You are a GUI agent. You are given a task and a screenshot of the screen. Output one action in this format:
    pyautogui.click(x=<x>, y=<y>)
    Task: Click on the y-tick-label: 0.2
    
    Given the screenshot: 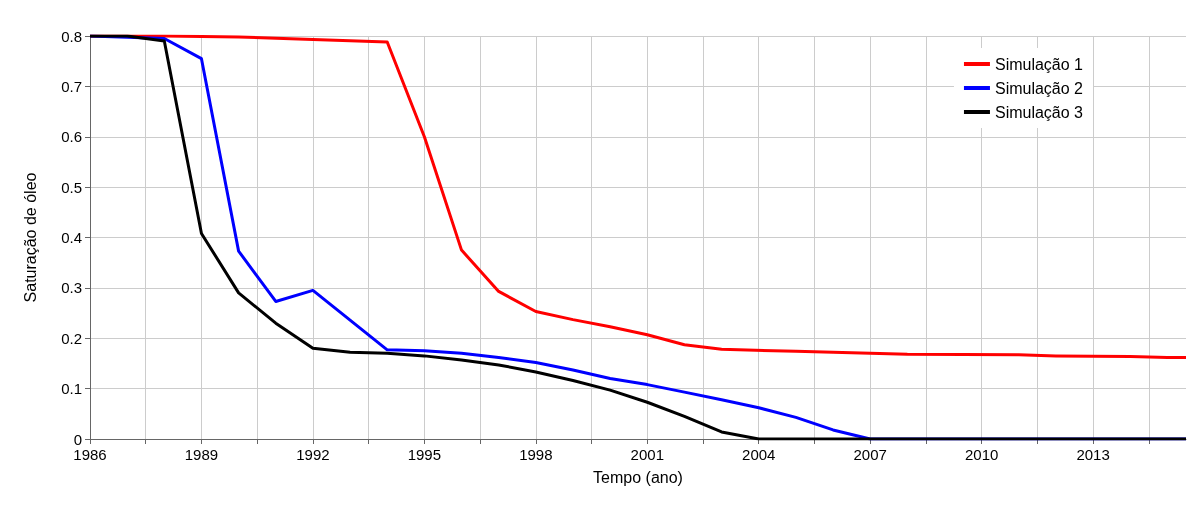 What is the action you would take?
    pyautogui.click(x=71, y=338)
    